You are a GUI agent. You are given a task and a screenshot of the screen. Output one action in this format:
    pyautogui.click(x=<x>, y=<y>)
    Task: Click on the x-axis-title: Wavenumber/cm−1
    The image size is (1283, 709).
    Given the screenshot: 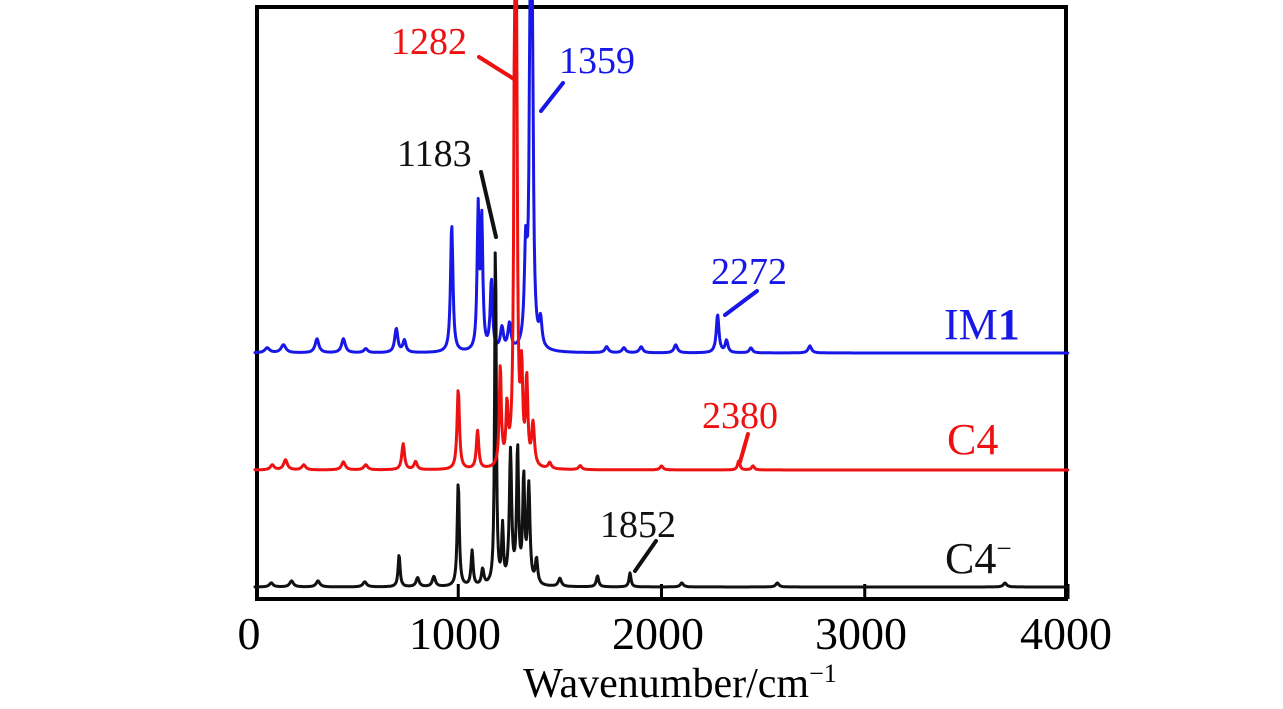 What is the action you would take?
    pyautogui.click(x=680, y=683)
    